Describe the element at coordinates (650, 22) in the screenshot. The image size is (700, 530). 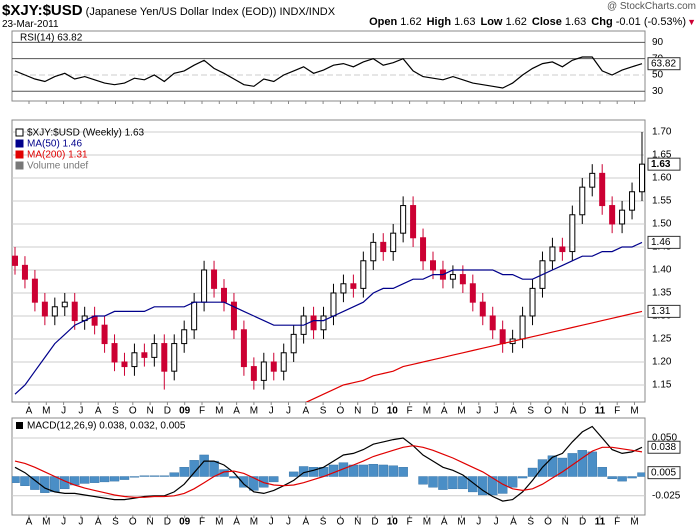
I see `quote-value: -0.01 (-0.53%)` at that location.